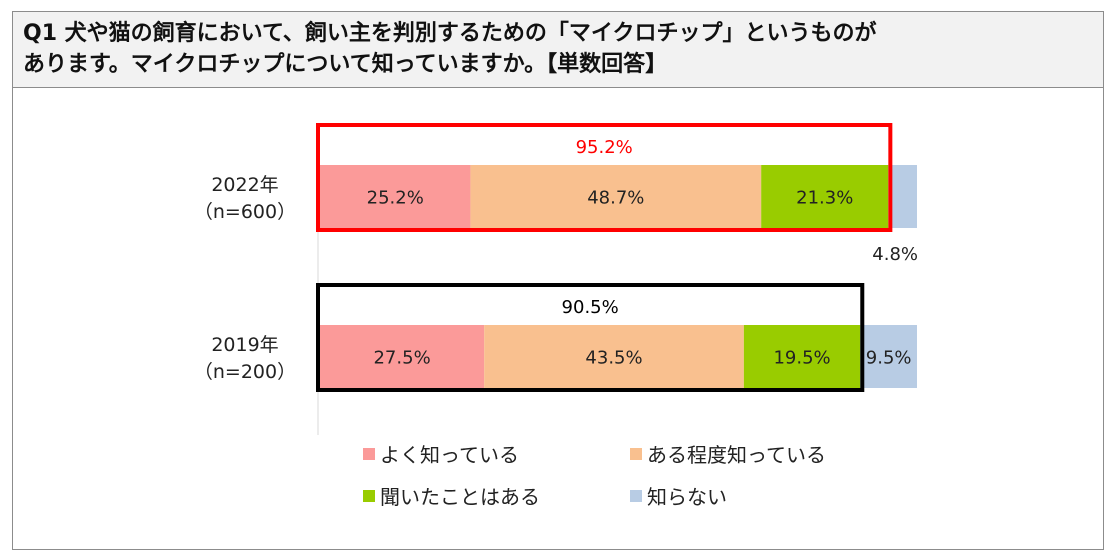 The image size is (1116, 557). I want to click on legend-label: よく知っている, so click(449, 455).